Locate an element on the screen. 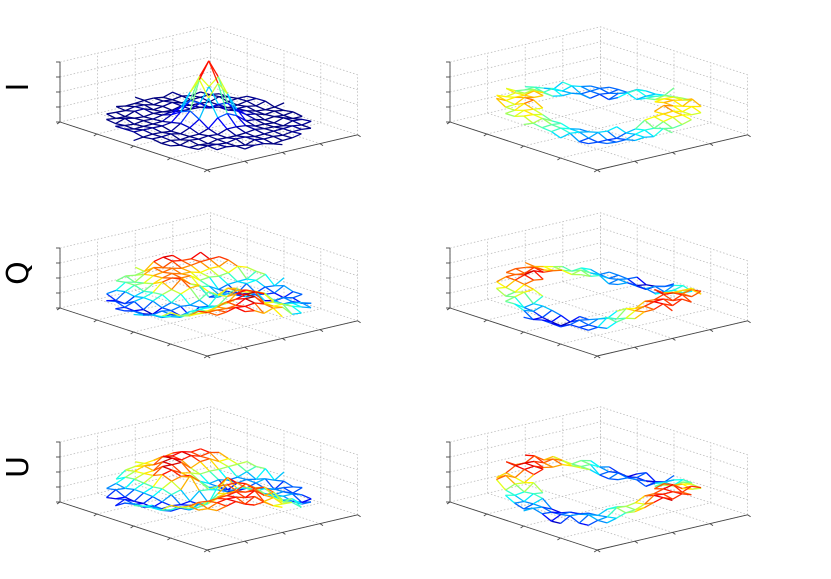 This screenshot has height=579, width=831. mesh-surface is located at coordinates (208, 480).